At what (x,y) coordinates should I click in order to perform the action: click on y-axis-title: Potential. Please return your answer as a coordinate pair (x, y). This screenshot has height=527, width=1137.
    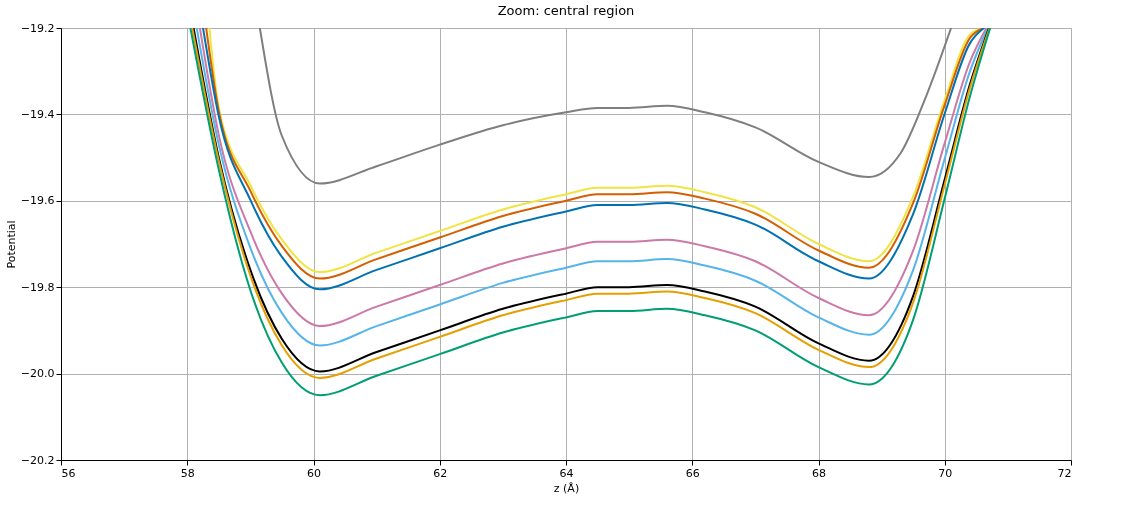
    Looking at the image, I should click on (11, 244).